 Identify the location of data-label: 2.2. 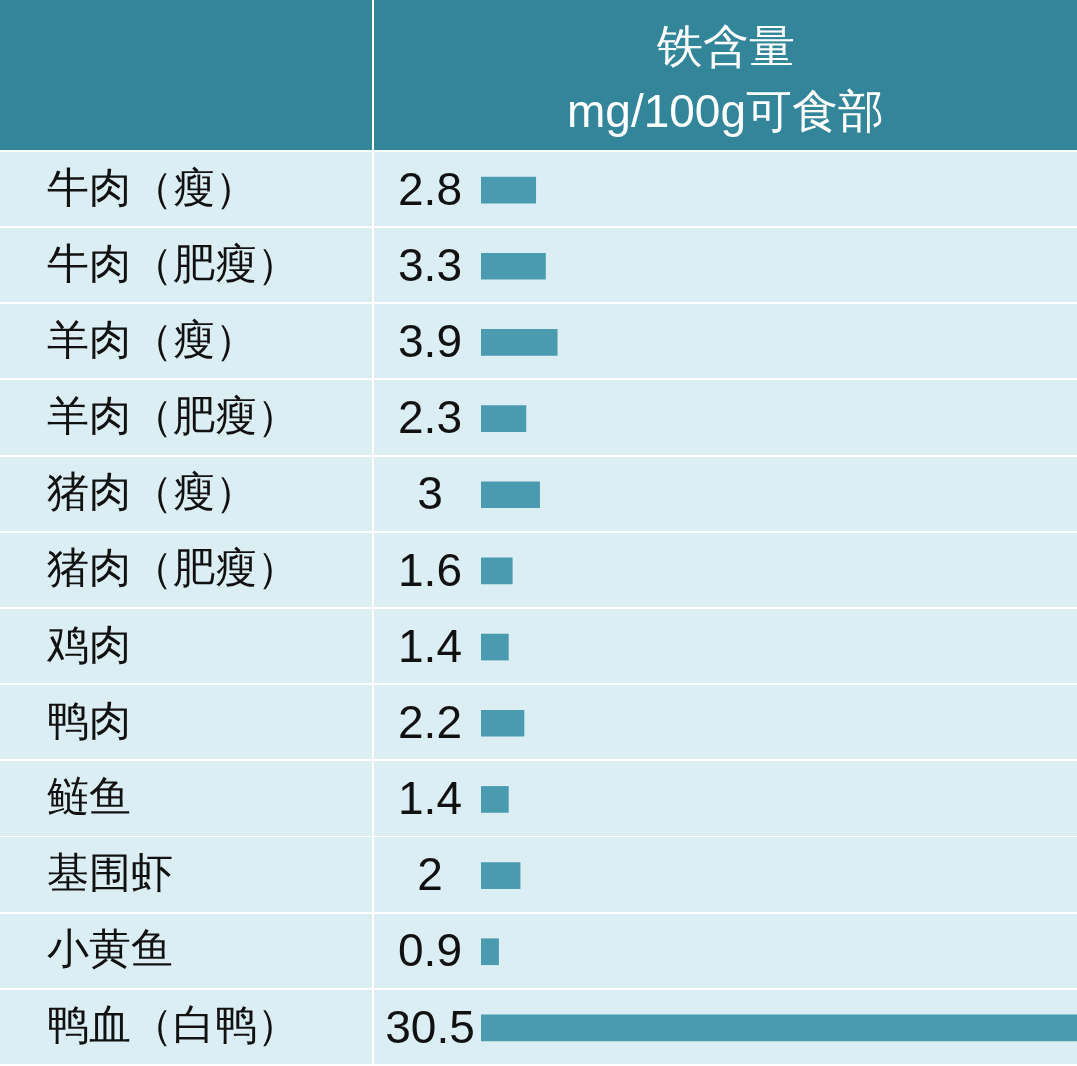
(430, 721).